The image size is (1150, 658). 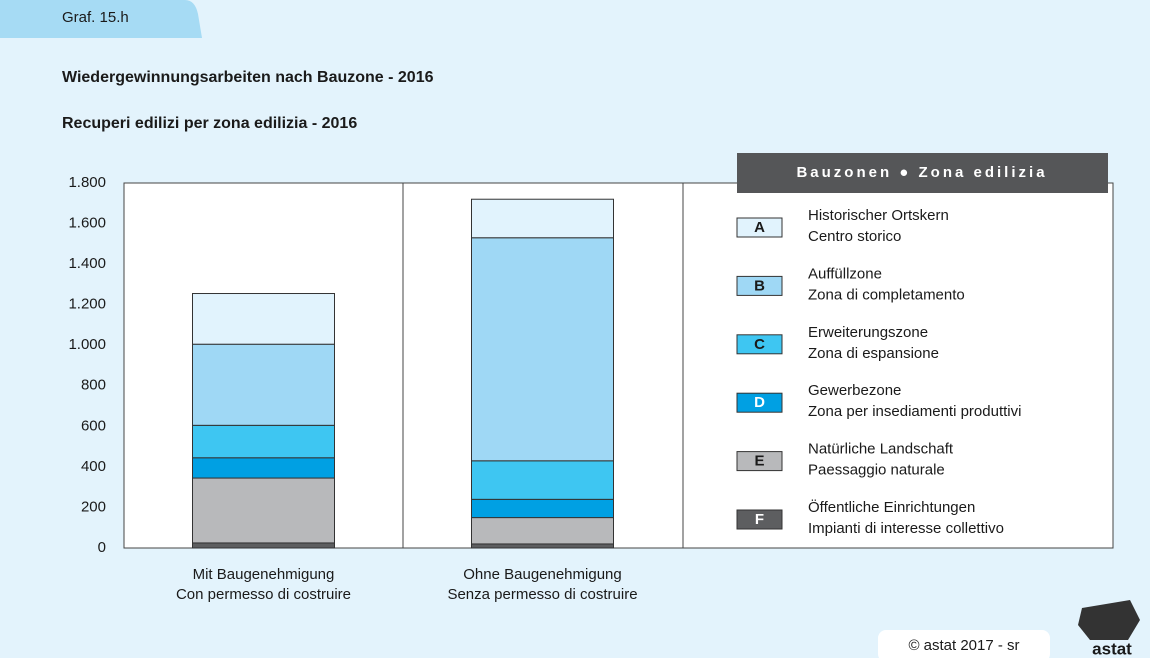 What do you see at coordinates (868, 332) in the screenshot?
I see `legend-label: Erweiterungszone` at bounding box center [868, 332].